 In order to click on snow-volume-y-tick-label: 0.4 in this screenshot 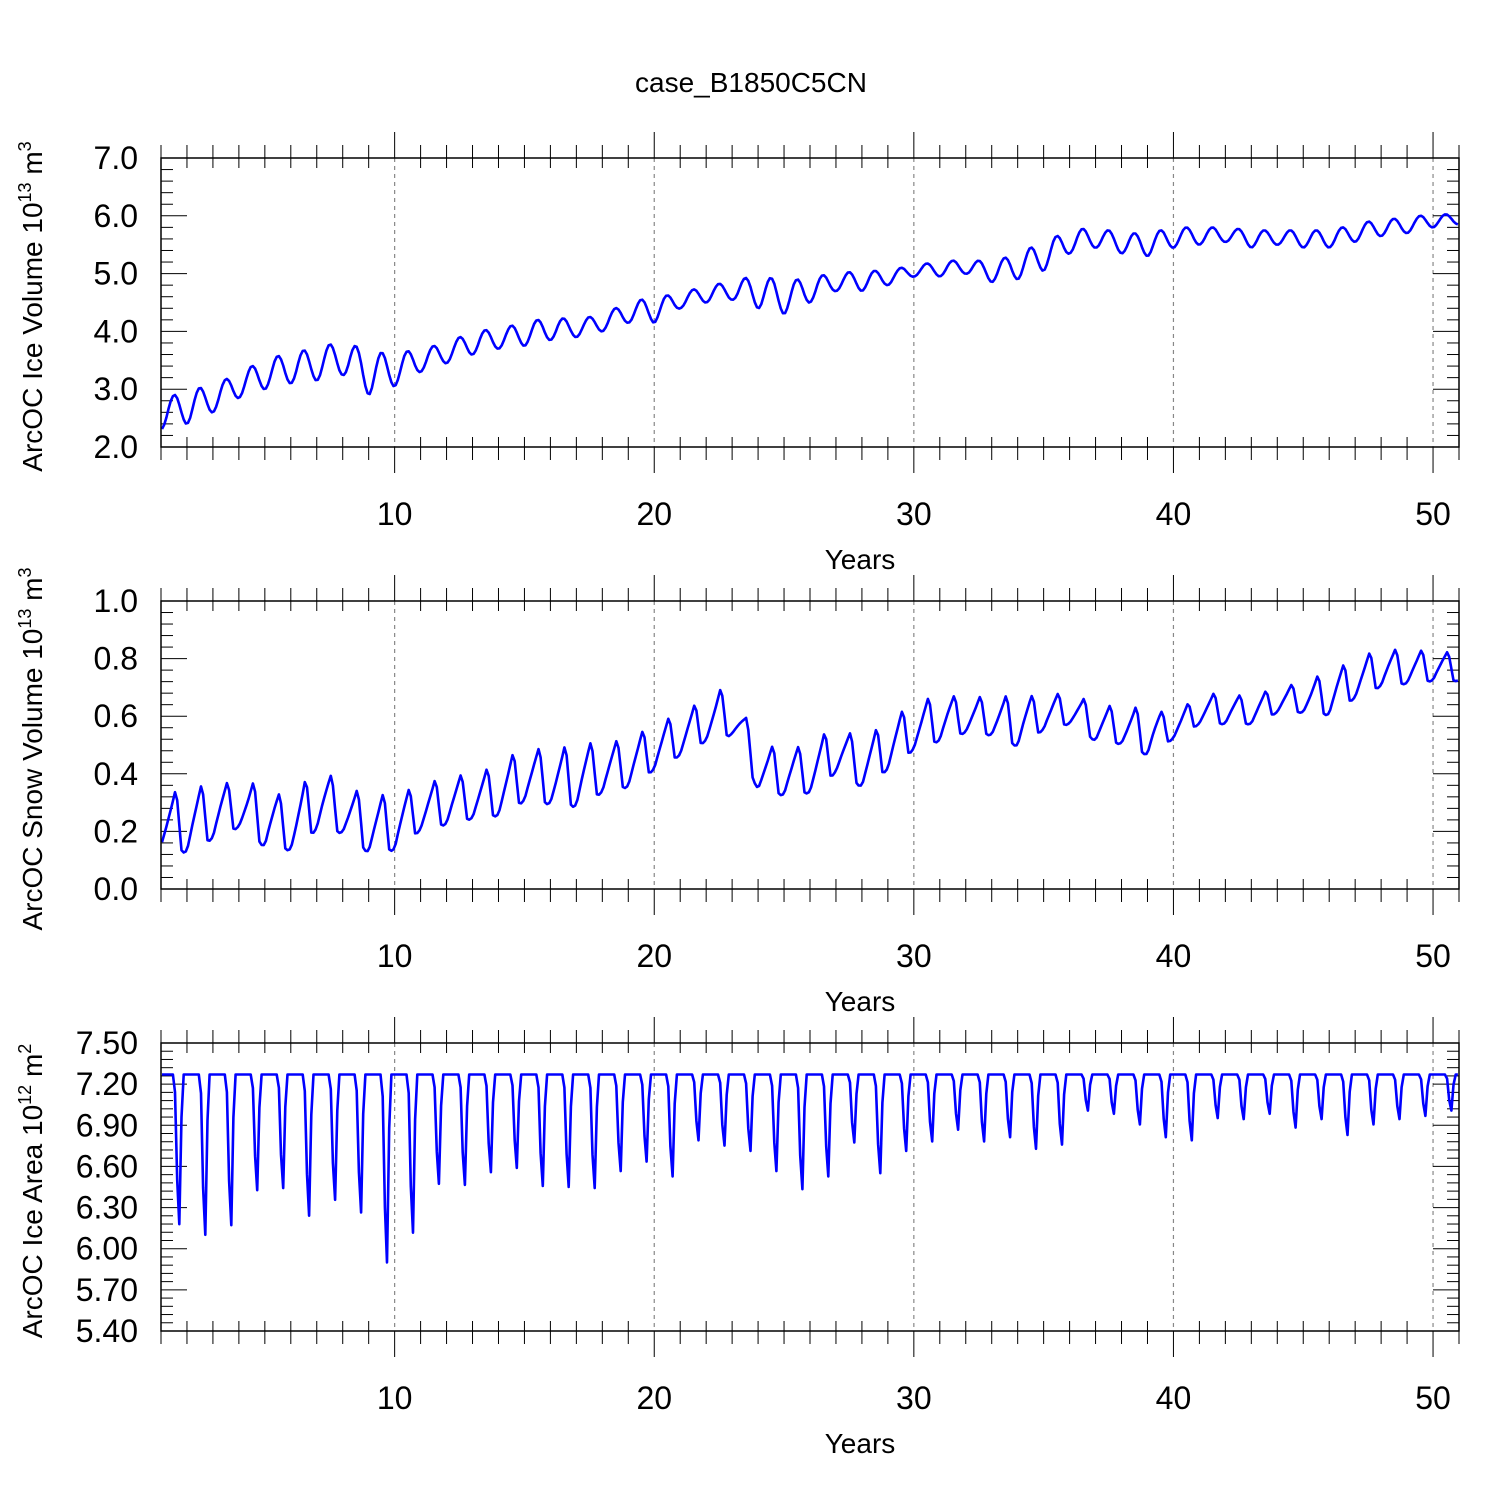, I will do `click(116, 774)`.